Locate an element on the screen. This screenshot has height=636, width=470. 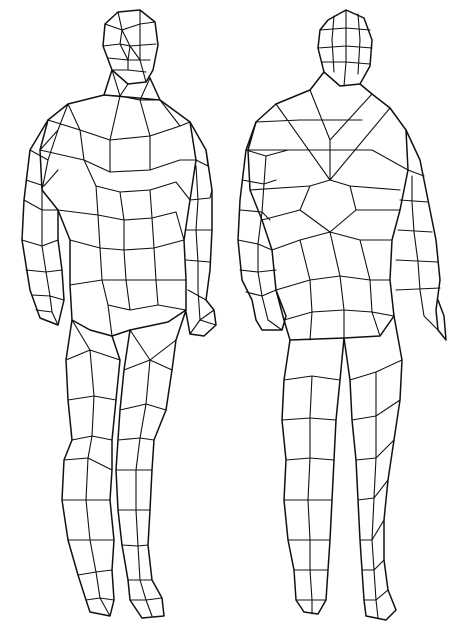
back-left-arm-outline is located at coordinates (426, 235).